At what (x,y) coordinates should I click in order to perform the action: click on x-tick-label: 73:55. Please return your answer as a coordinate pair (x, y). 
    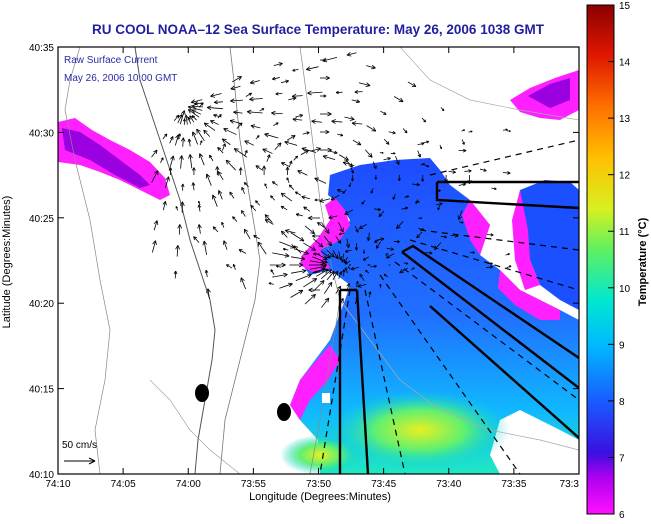
    Looking at the image, I should click on (253, 484).